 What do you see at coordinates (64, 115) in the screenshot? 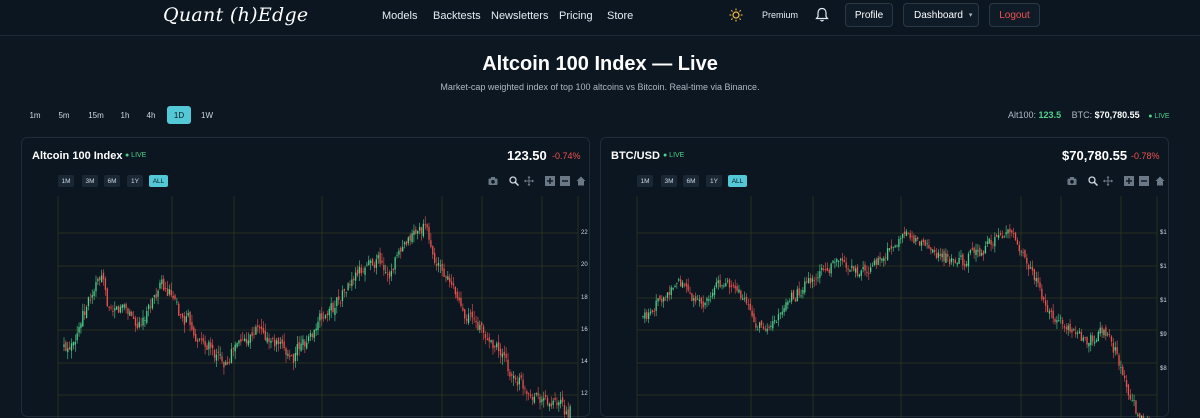
I see `timeframe-5m: 5m` at bounding box center [64, 115].